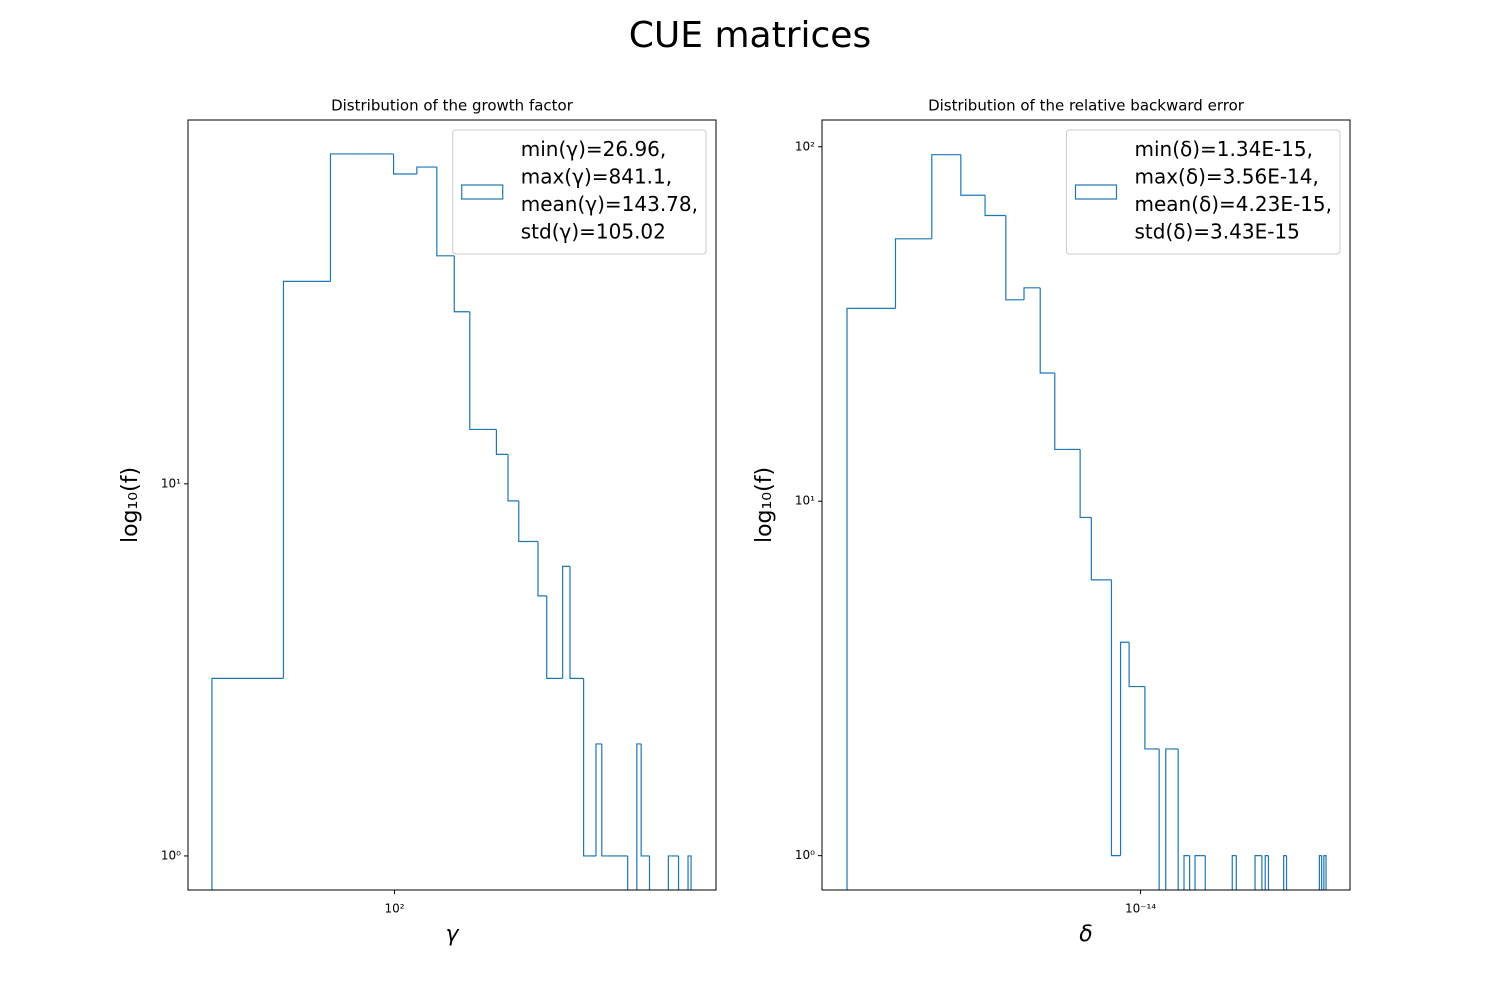 This screenshot has width=1500, height=1000. Describe the element at coordinates (452, 106) in the screenshot. I see `axes-title: Distribution of the growth factor` at that location.